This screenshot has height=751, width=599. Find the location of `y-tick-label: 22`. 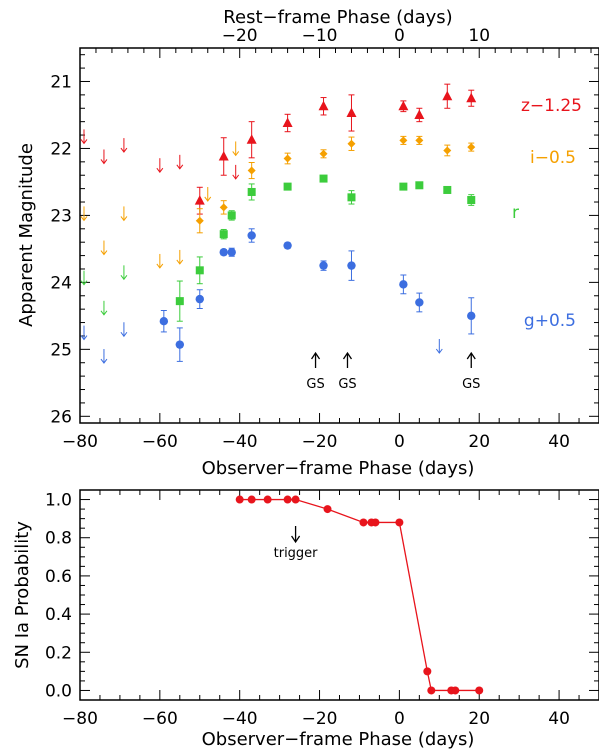

y-tick-label: 22 is located at coordinates (61, 149).